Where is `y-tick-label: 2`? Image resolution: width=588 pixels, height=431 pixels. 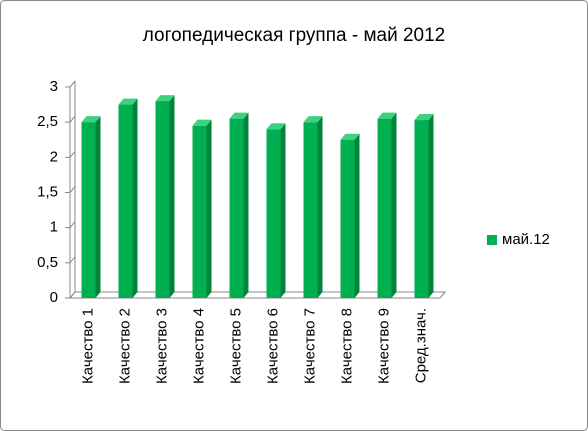
y-tick-label: 2 is located at coordinates (54, 156).